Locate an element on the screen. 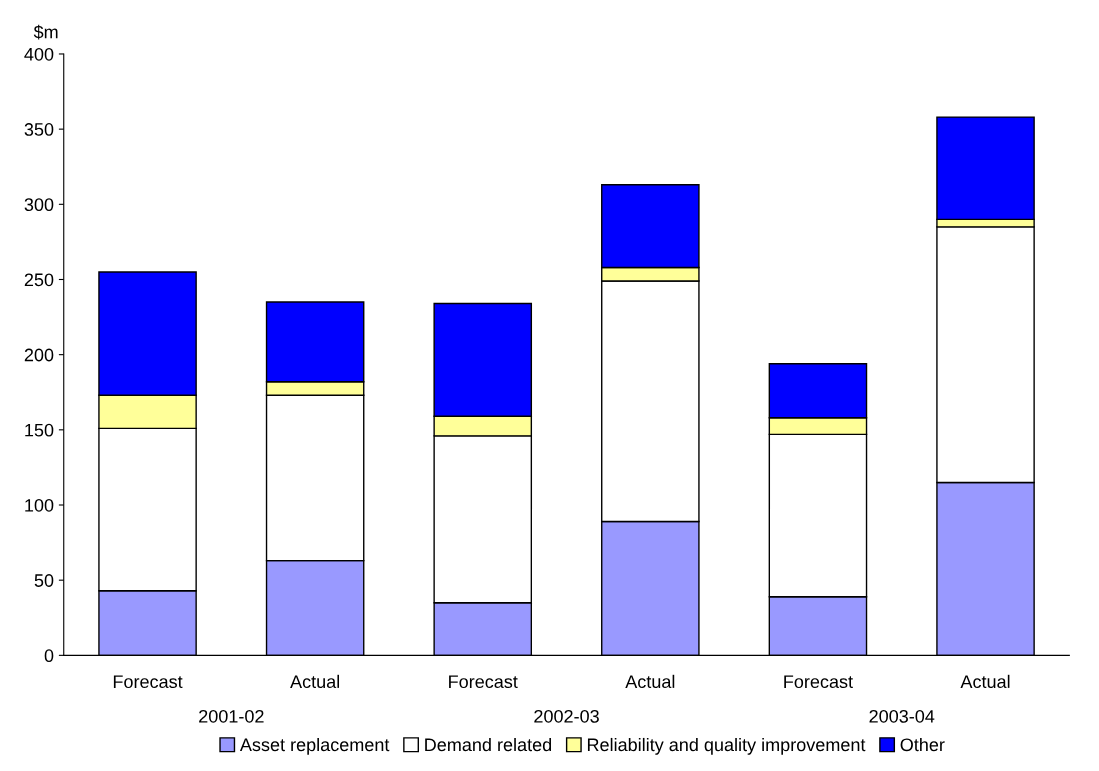  y-tick-label: 50 is located at coordinates (44, 580).